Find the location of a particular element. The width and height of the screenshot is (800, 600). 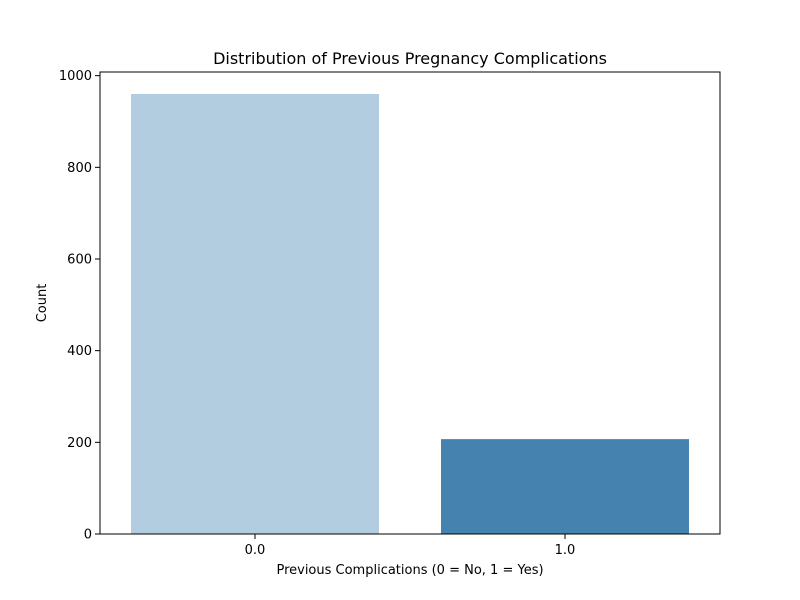

x-tick-label-1: 1.0 is located at coordinates (565, 550).